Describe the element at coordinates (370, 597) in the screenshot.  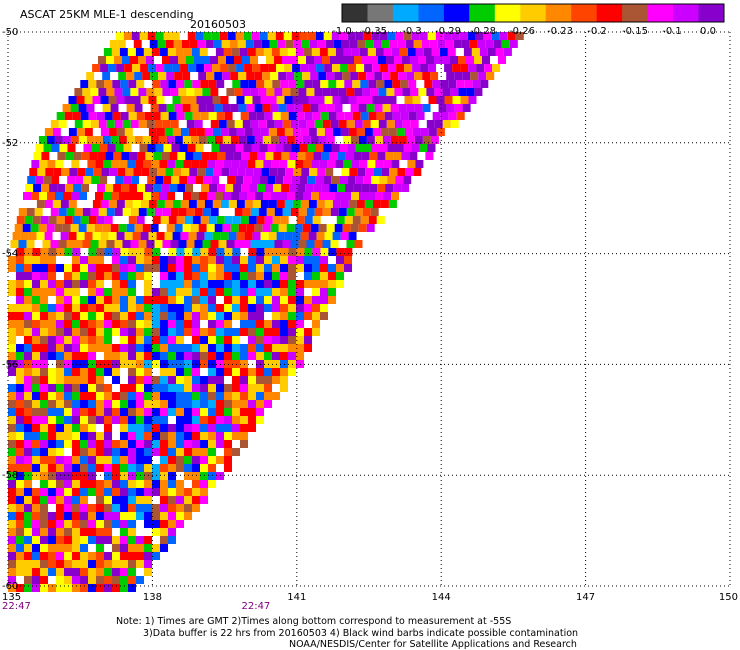
I see `x-tick-labels: 135 138 141 144 147 150` at that location.